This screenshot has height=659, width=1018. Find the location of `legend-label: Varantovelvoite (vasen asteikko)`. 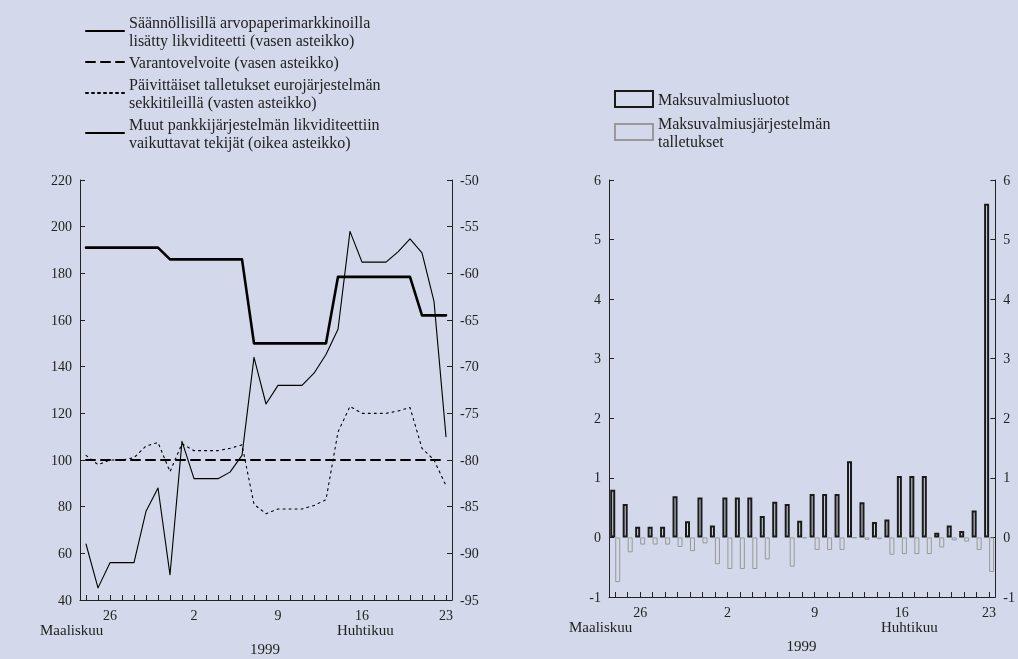

legend-label: Varantovelvoite (vasen asteikko) is located at coordinates (234, 62).